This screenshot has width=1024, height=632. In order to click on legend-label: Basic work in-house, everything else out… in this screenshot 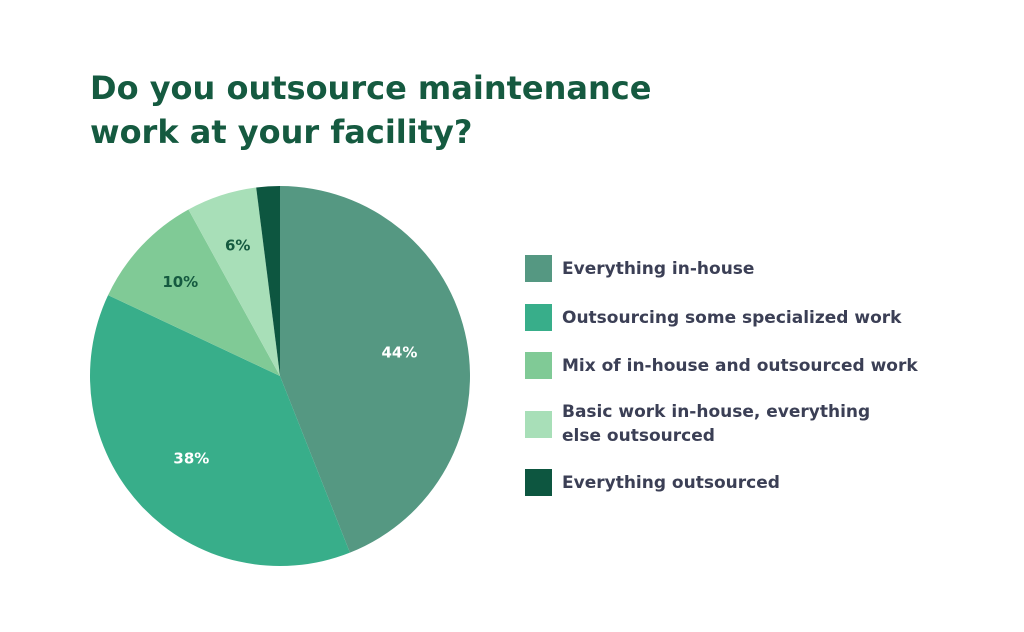, I will do `click(716, 424)`.